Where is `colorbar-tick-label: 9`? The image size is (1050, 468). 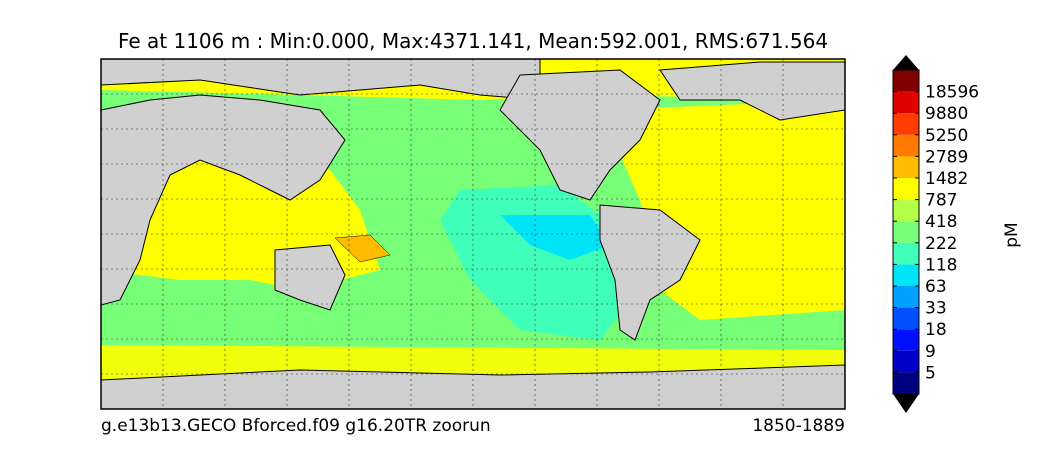 colorbar-tick-label: 9 is located at coordinates (930, 352).